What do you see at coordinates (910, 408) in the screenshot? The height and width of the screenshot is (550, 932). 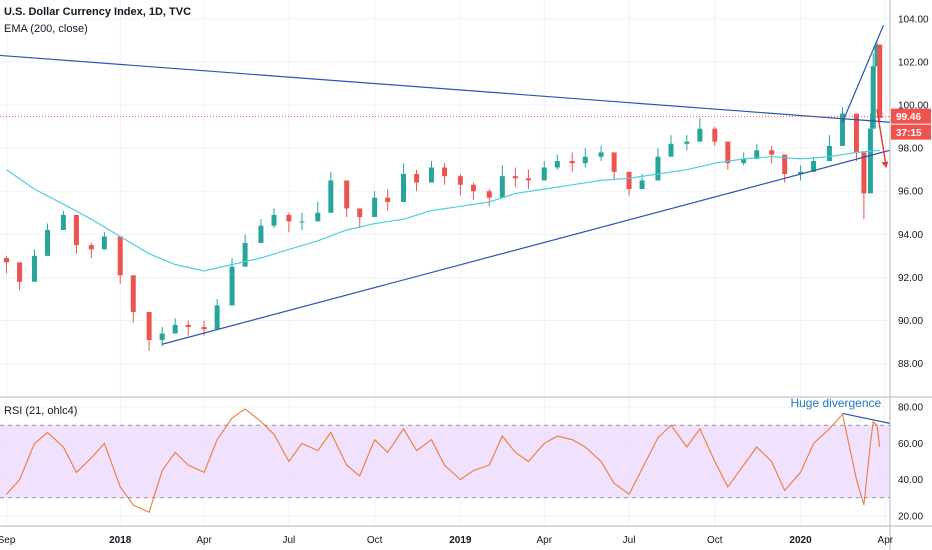 I see `rsi-tick-label: 80.00` at bounding box center [910, 408].